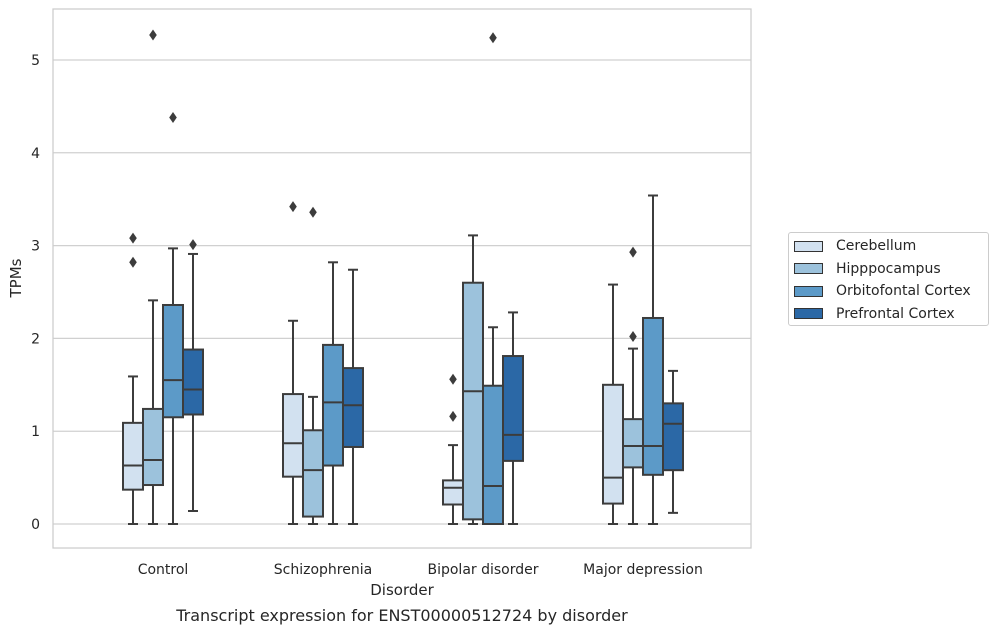 Image resolution: width=999 pixels, height=634 pixels. I want to click on y-tick-label: 0, so click(35, 525).